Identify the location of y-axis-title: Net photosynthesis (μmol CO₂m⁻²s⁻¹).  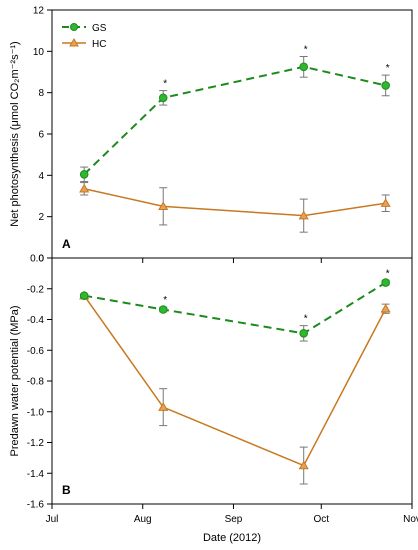
(15, 133).